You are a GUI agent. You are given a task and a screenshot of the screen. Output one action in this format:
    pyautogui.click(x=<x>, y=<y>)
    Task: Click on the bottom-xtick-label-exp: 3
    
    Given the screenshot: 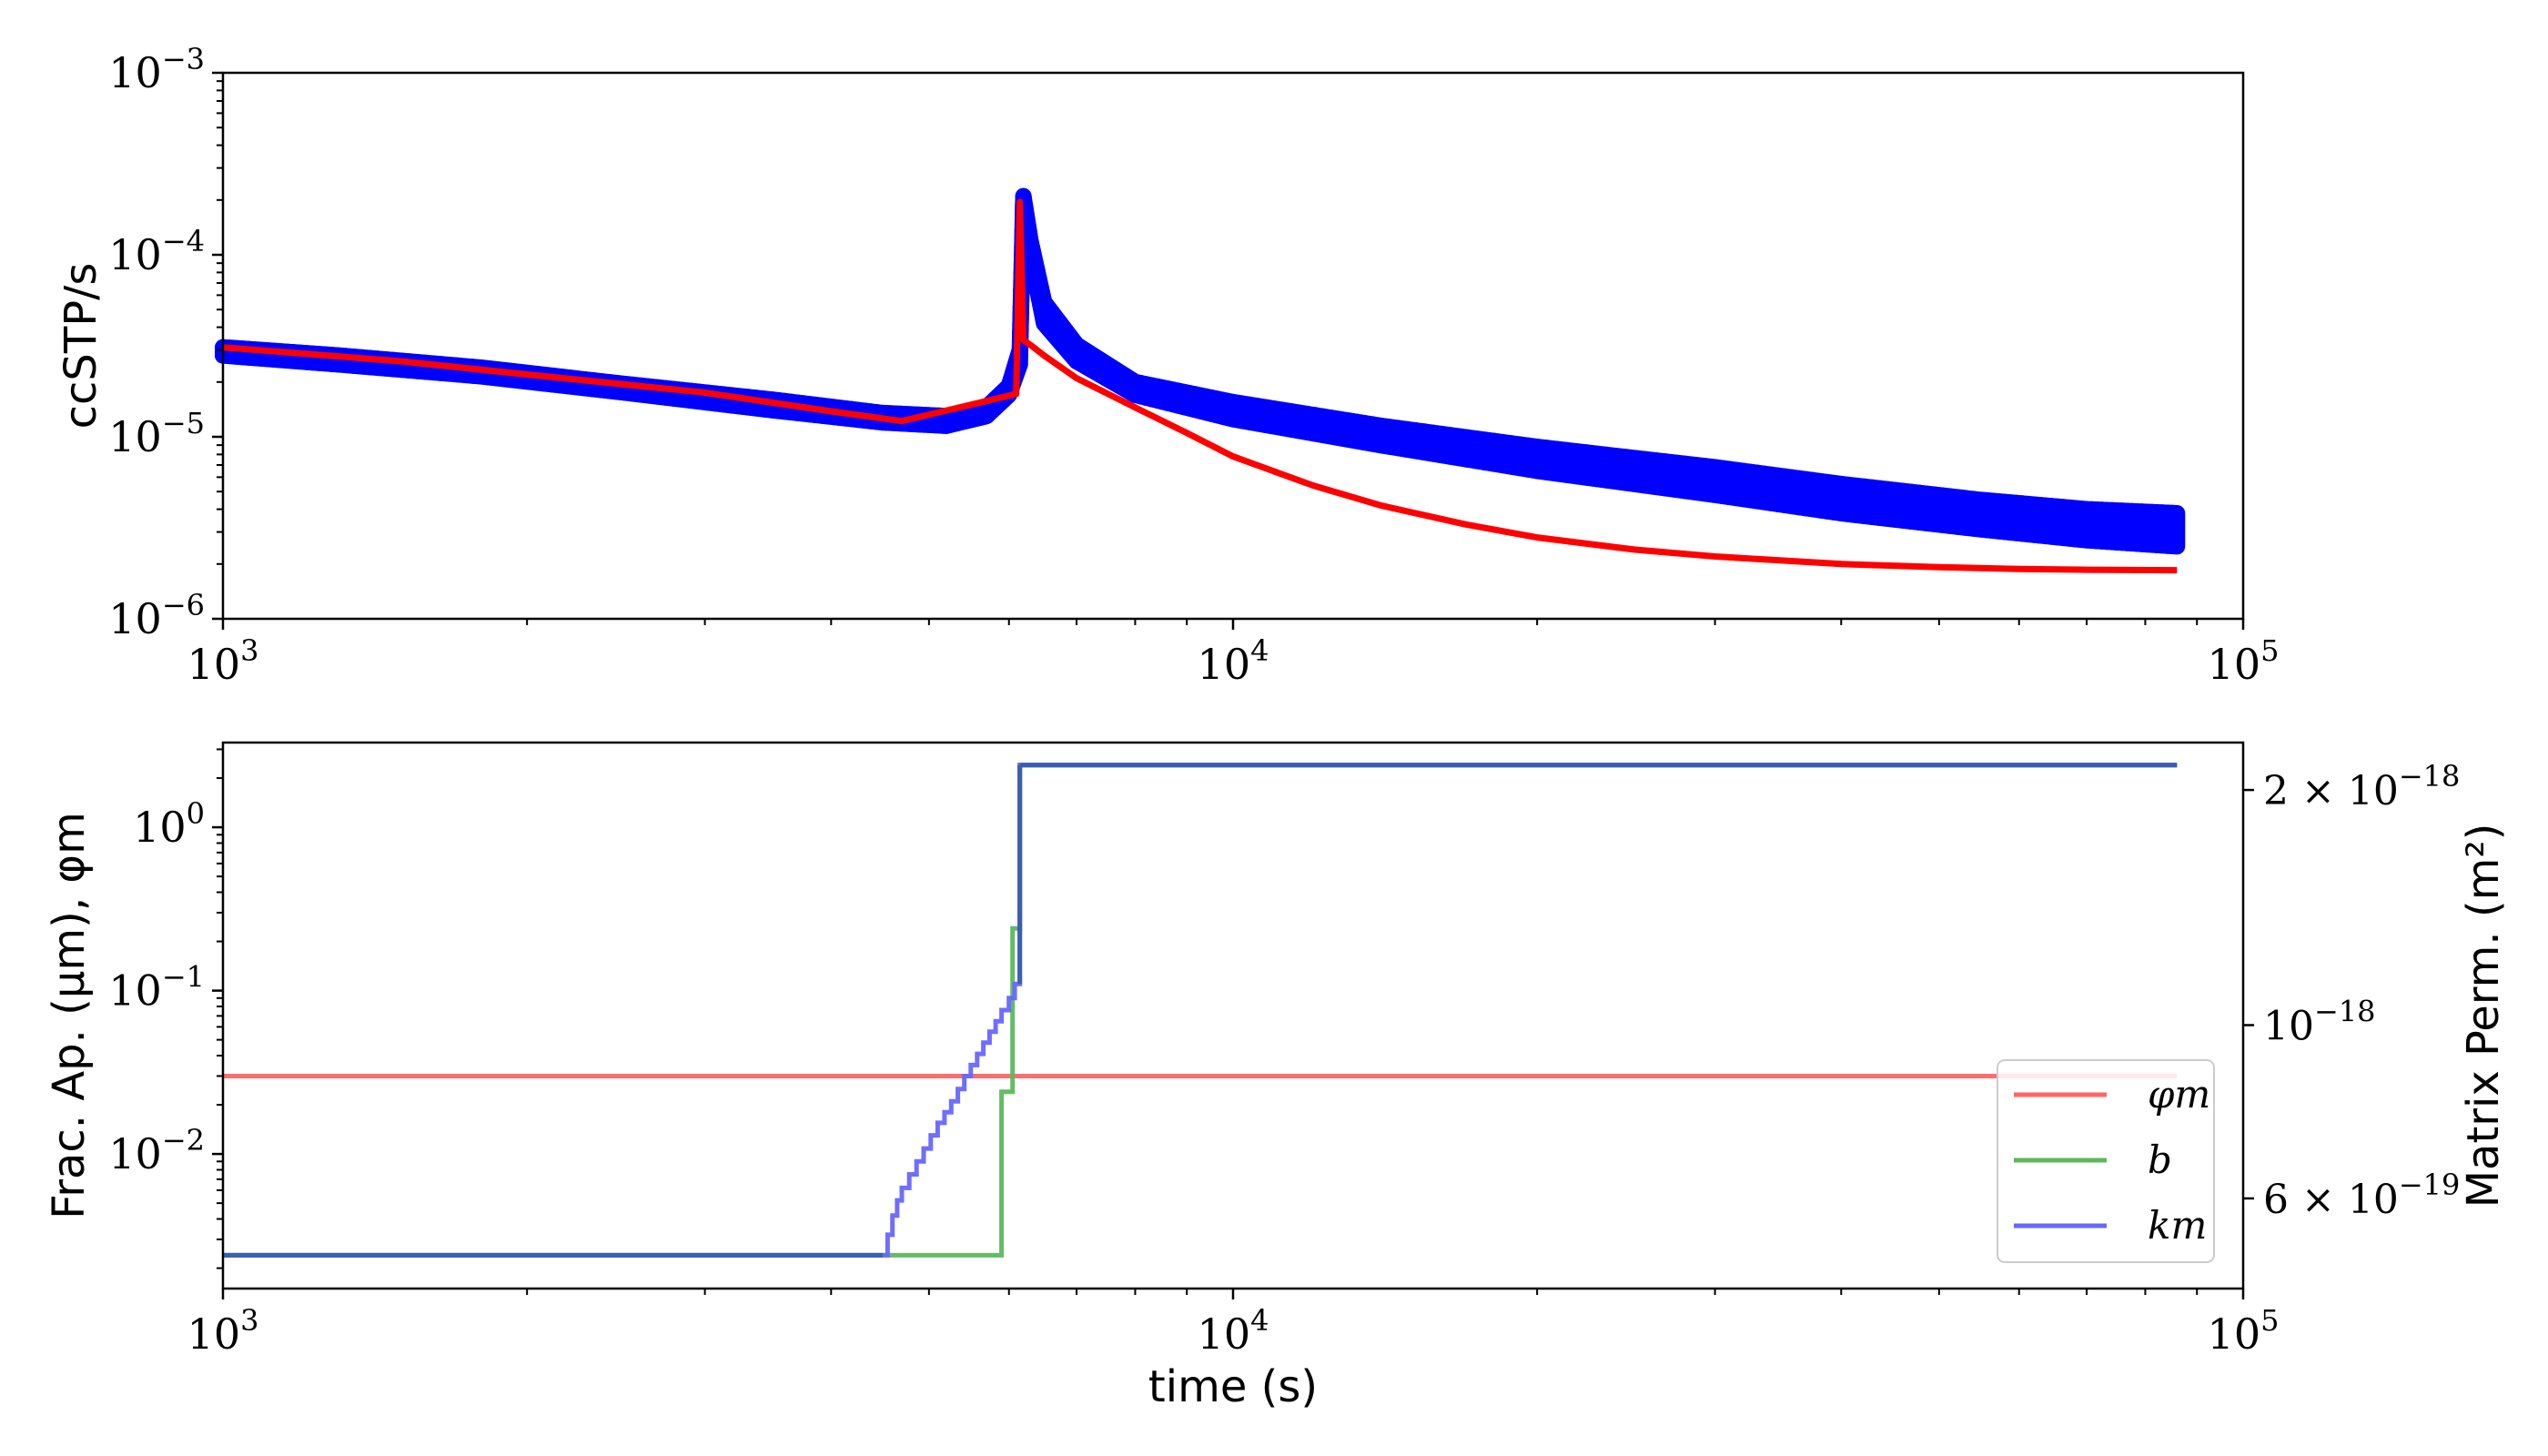 What is the action you would take?
    pyautogui.click(x=249, y=1321)
    